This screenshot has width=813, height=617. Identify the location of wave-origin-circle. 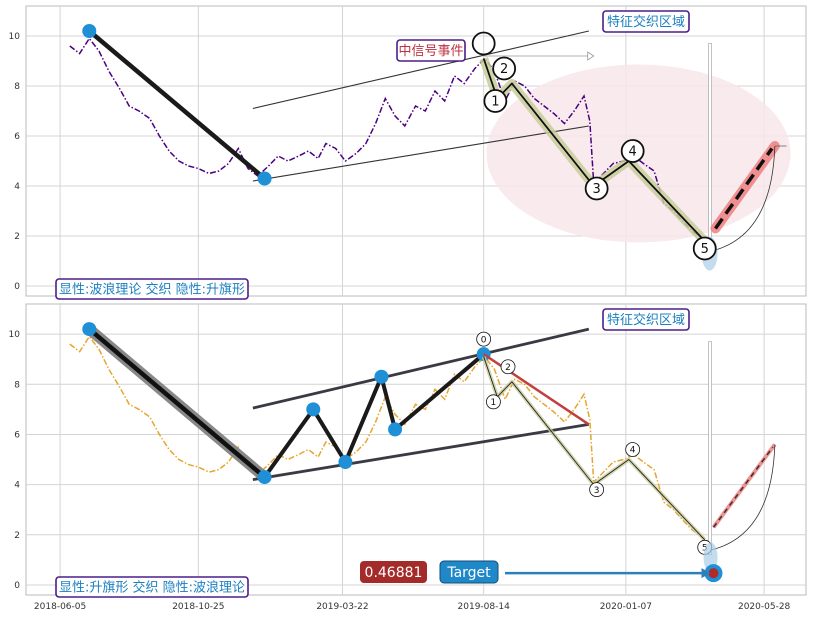
(483, 43).